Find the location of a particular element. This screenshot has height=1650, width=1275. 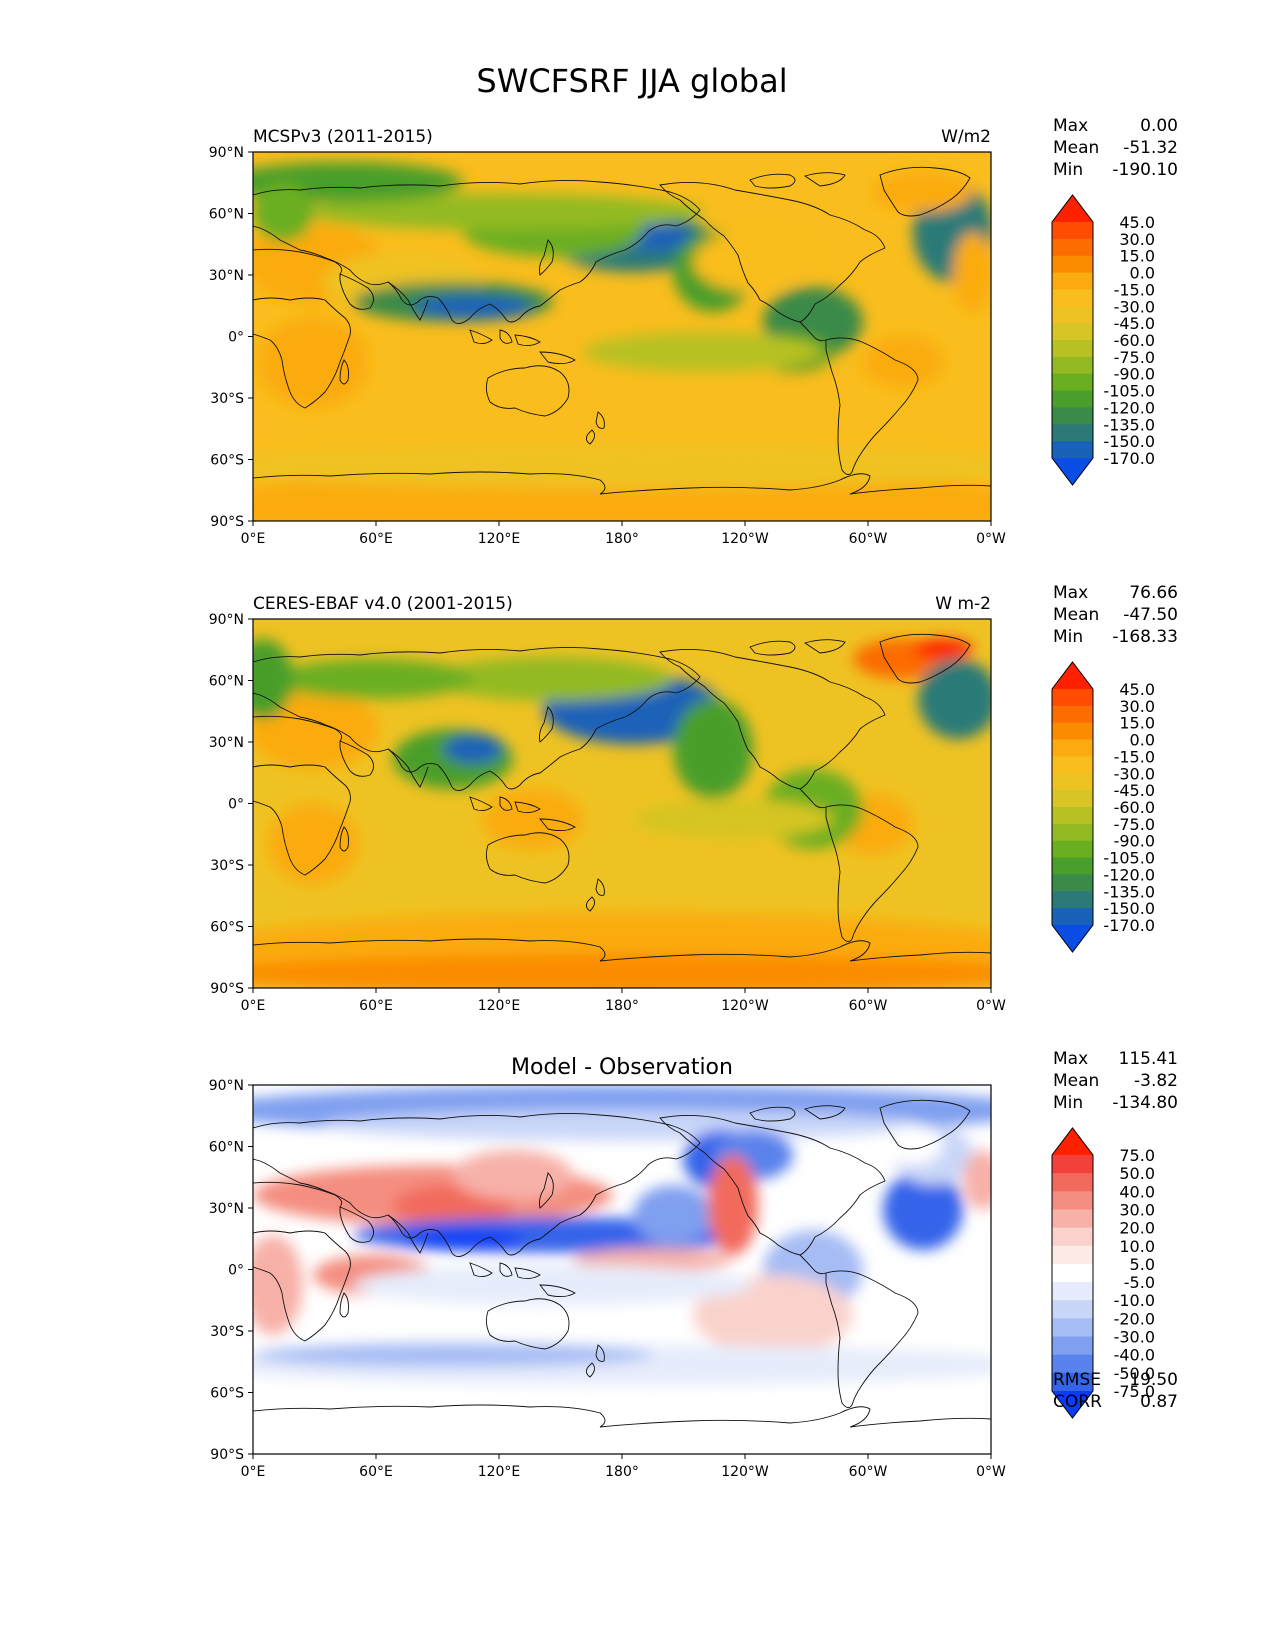

figure-title: SWCFSRF JJA global is located at coordinates (631, 81).